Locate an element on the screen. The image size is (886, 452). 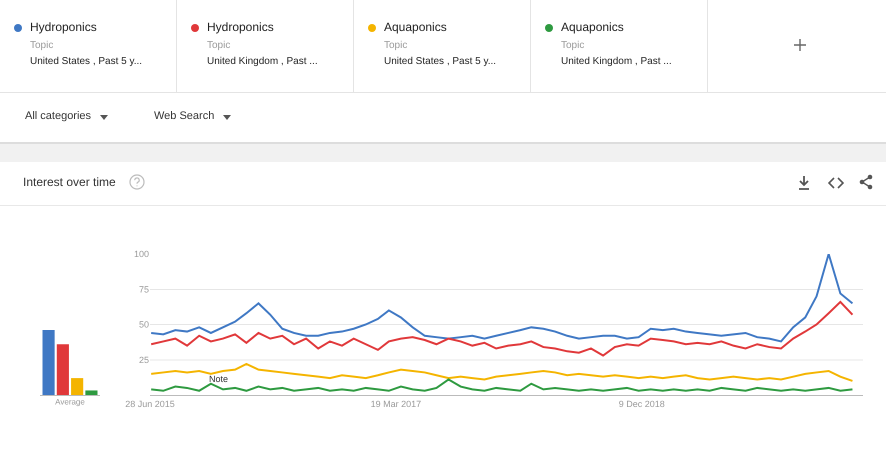
text: Web Search is located at coordinates (184, 116).